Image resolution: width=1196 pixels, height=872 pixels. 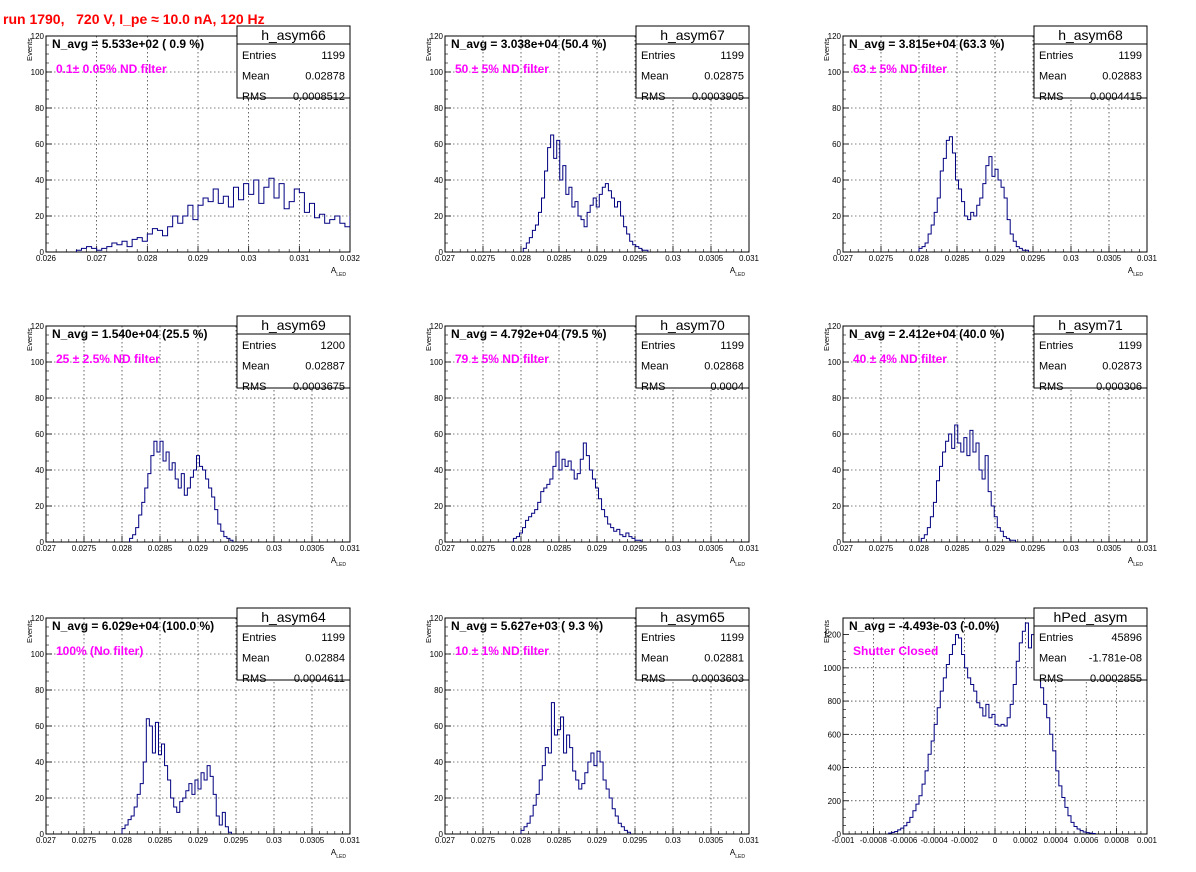 What do you see at coordinates (1147, 840) in the screenshot?
I see `x-tick-label: 0.001` at bounding box center [1147, 840].